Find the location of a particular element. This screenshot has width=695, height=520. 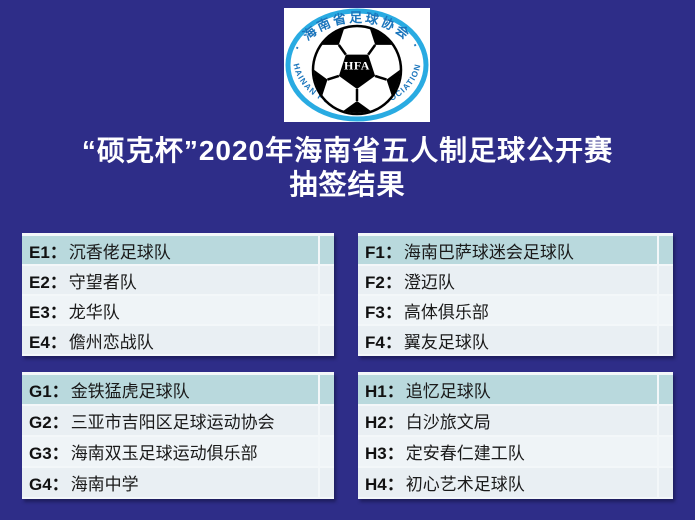

row-label: H2： is located at coordinates (384, 422).